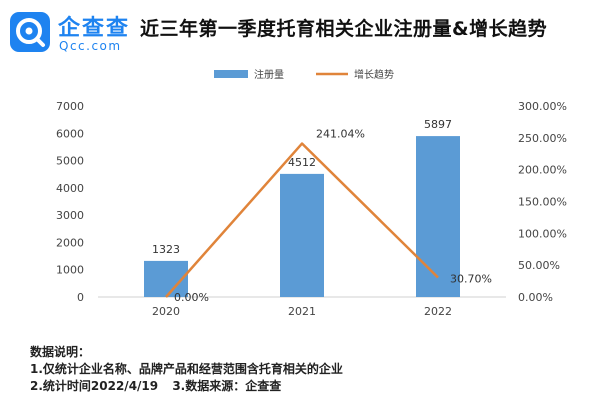  I want to click on y-tick-label: 3000, so click(70, 215).